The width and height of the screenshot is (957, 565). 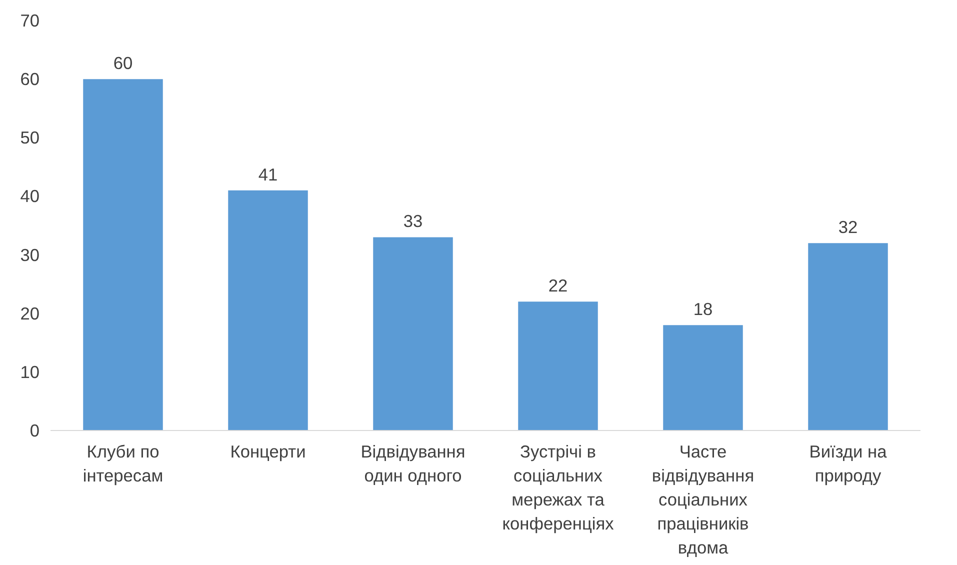 I want to click on data-label: 33, so click(x=413, y=221).